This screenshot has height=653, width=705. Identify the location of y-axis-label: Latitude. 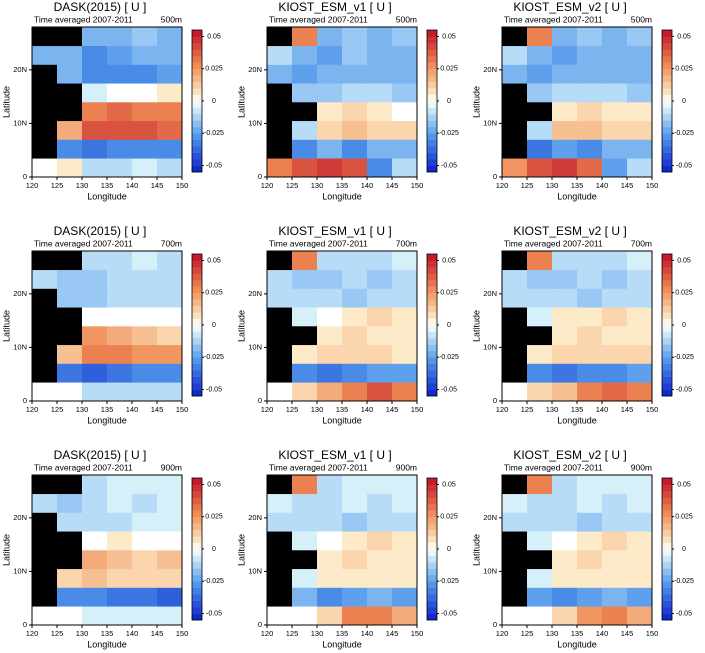
(241, 102).